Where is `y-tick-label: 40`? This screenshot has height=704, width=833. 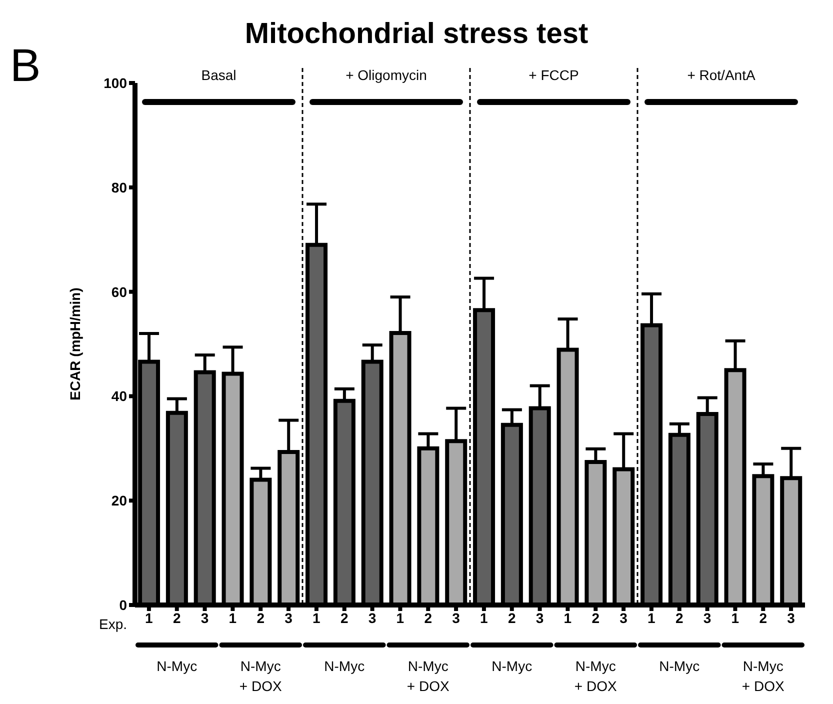 y-tick-label: 40 is located at coordinates (119, 396).